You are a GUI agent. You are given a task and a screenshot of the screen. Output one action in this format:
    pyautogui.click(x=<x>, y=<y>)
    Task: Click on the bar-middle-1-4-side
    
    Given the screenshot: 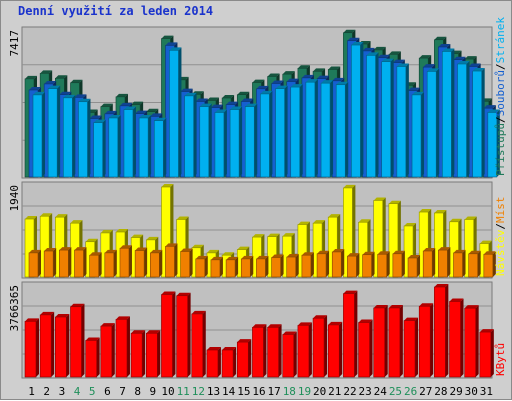 What is the action you would take?
    pyautogui.click(x=85, y=262)
    